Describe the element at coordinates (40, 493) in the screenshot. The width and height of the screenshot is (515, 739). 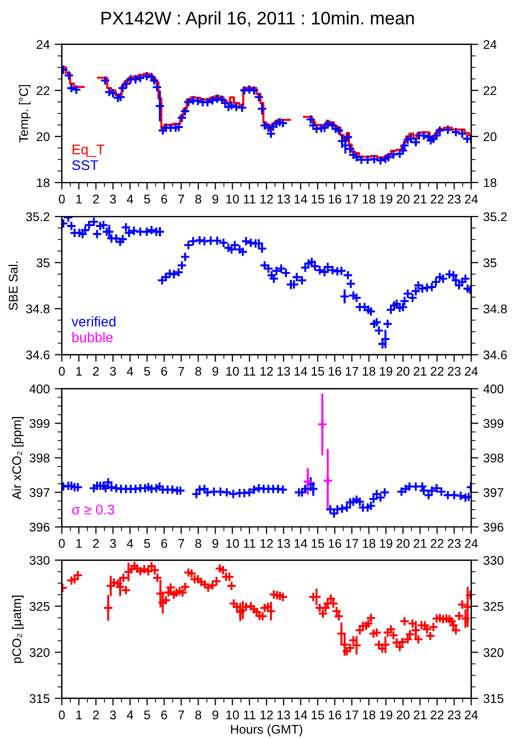
I see `y-tick-label: 397` at that location.